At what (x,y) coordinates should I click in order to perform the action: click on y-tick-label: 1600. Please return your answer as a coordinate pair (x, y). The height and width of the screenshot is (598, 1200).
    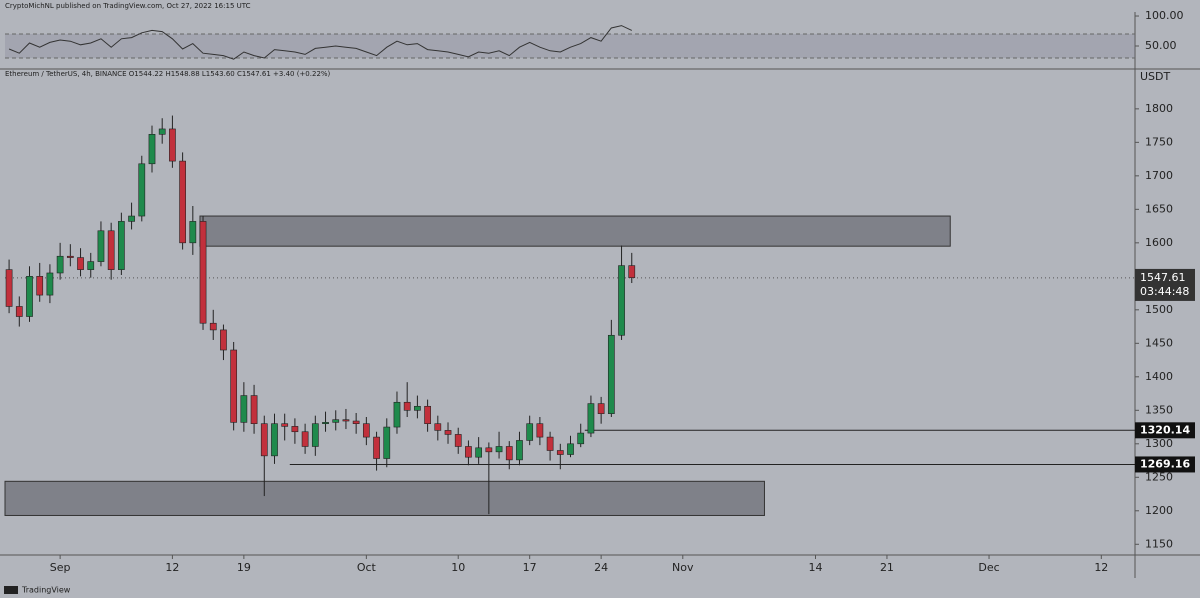
    Looking at the image, I should click on (1159, 242).